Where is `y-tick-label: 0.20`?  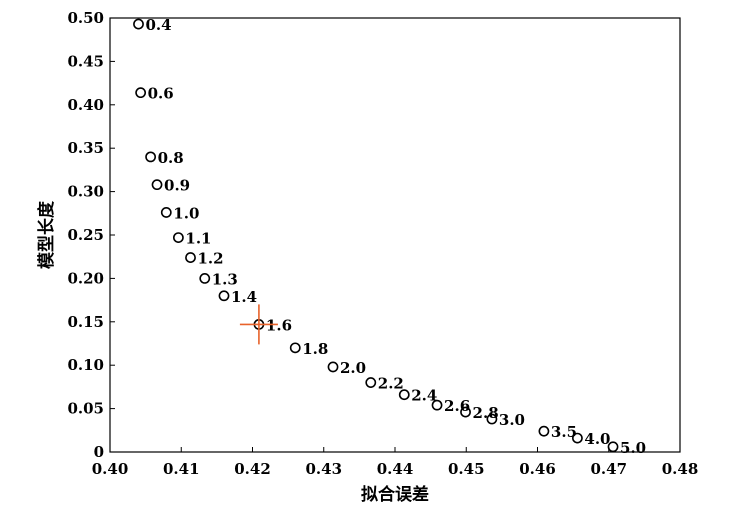 y-tick-label: 0.20 is located at coordinates (85, 278).